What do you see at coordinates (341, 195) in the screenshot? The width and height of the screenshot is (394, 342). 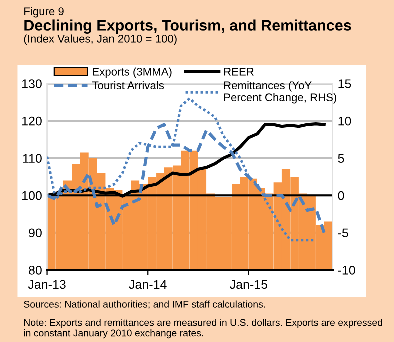 I see `y2-tick-label: 0` at bounding box center [341, 195].